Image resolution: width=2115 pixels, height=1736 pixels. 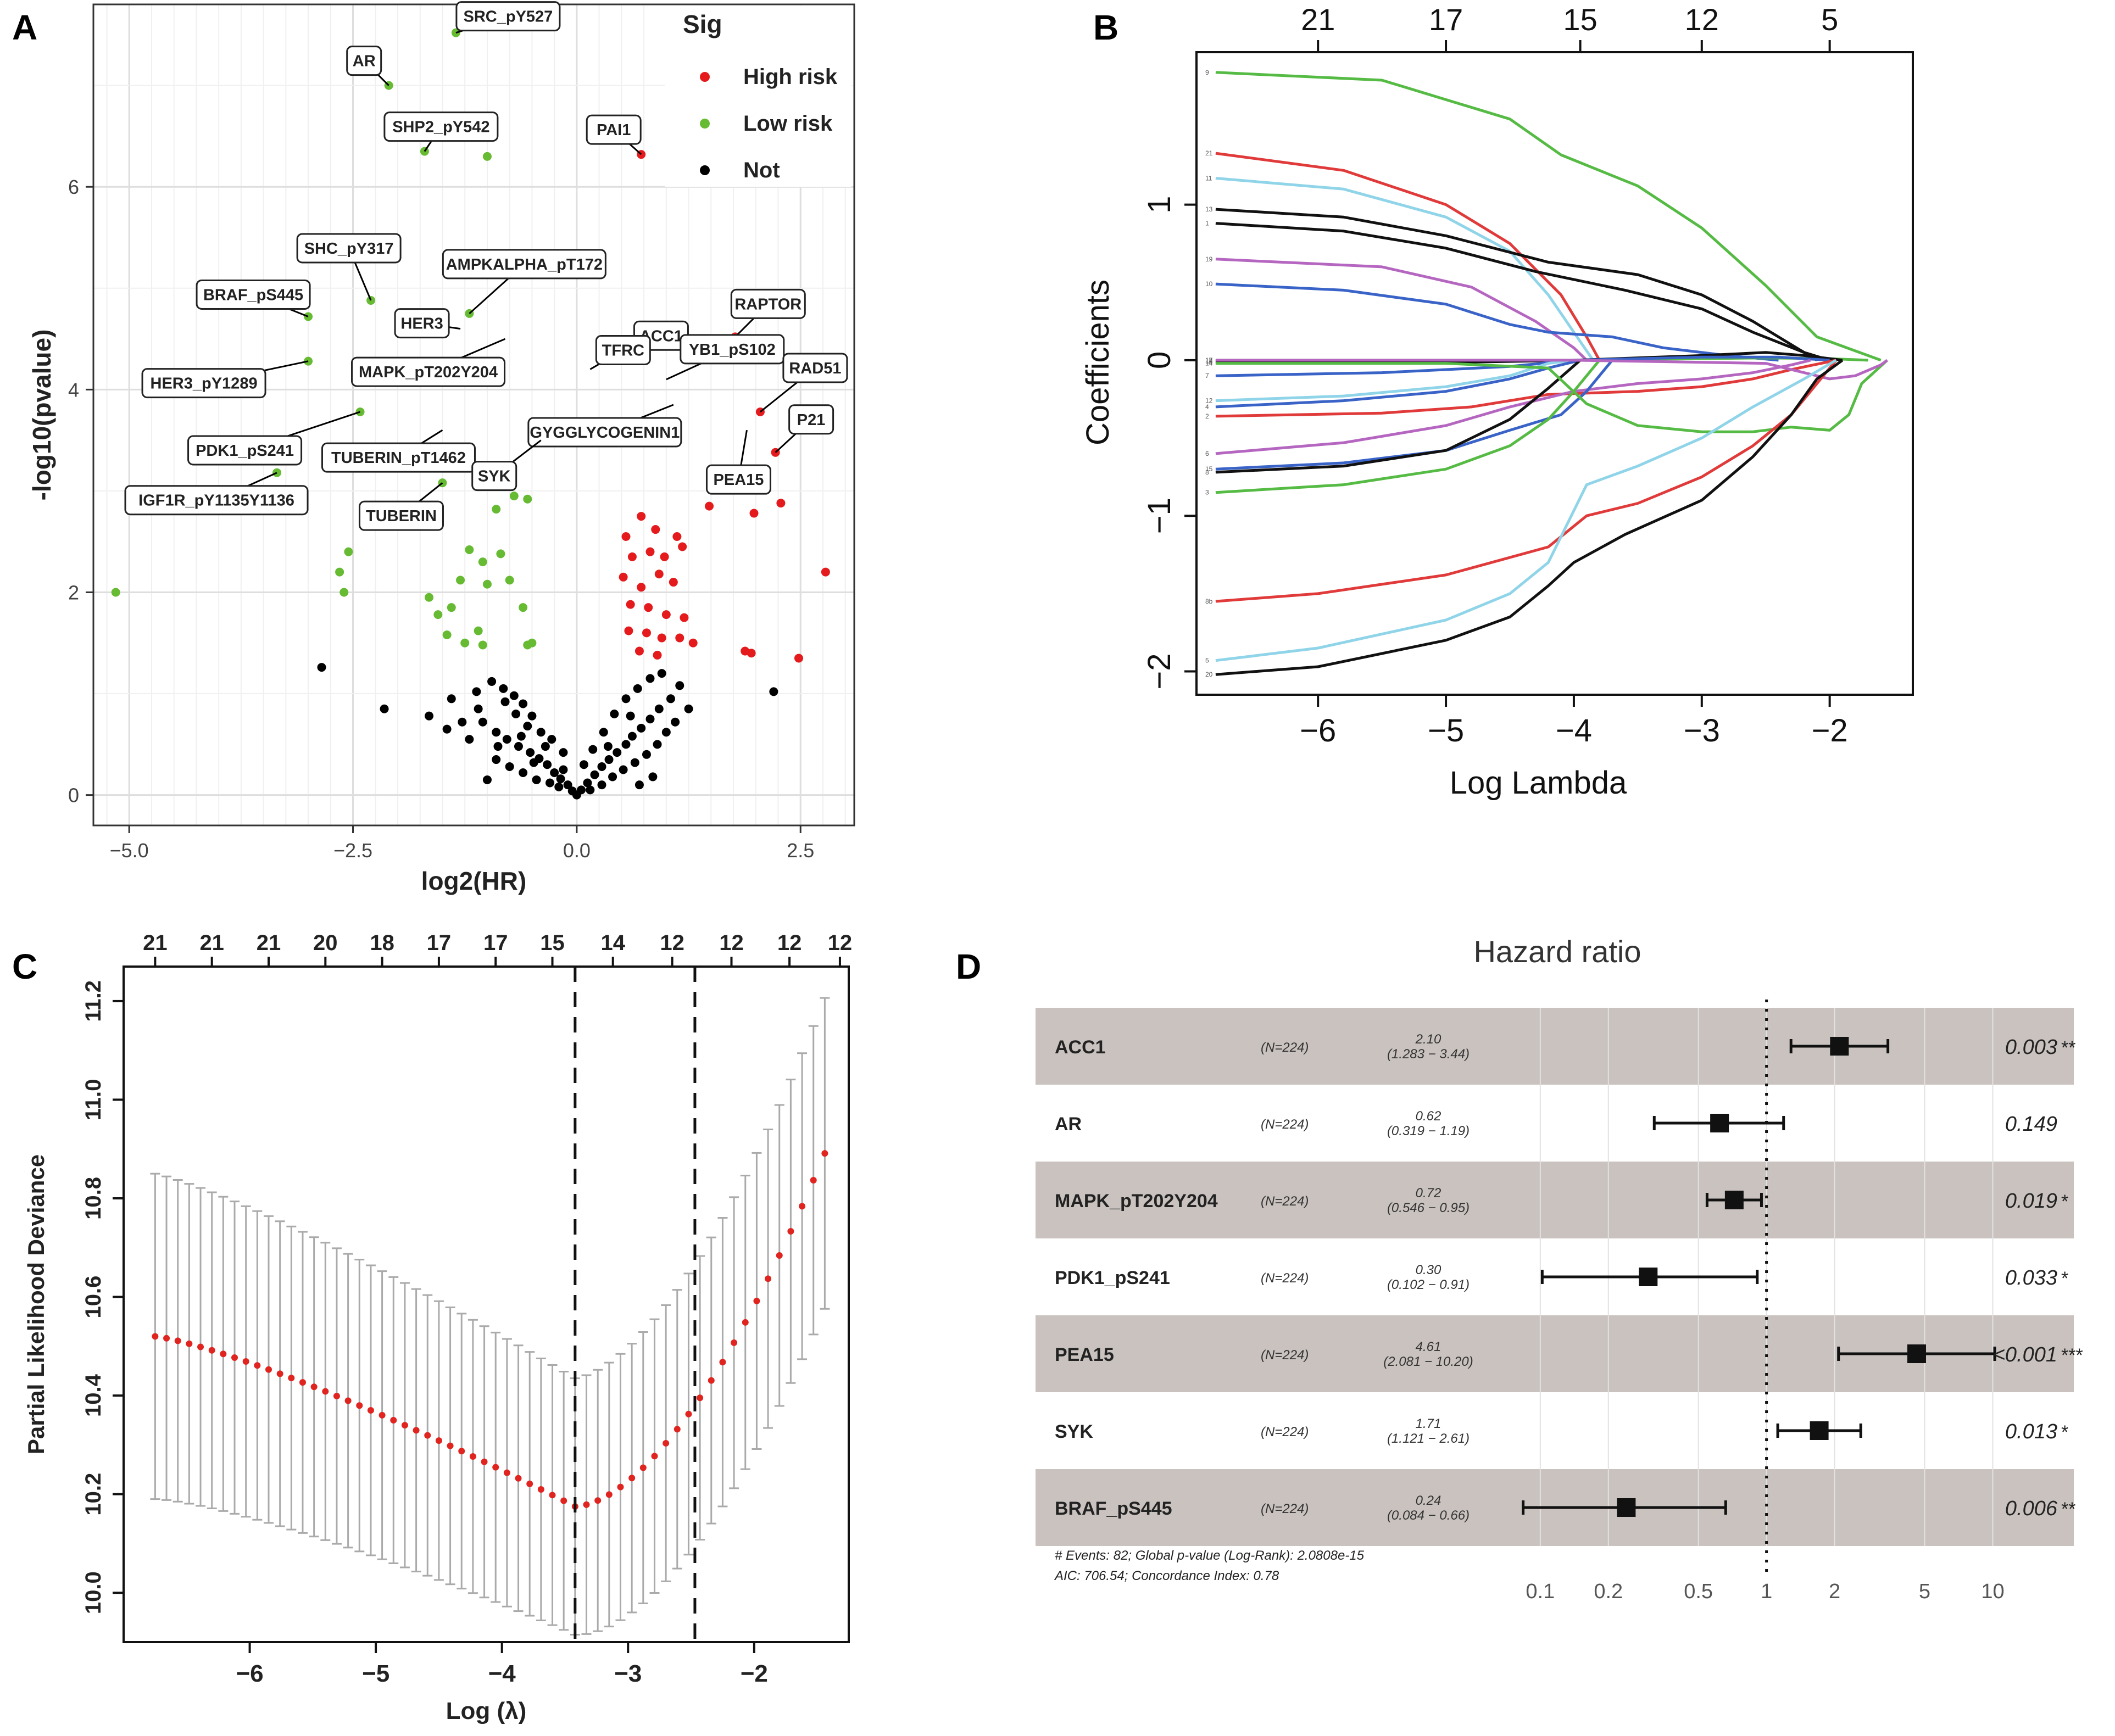 What do you see at coordinates (1136, 1201) in the screenshot?
I see `row-variable-name: MAPK_pT202Y204` at bounding box center [1136, 1201].